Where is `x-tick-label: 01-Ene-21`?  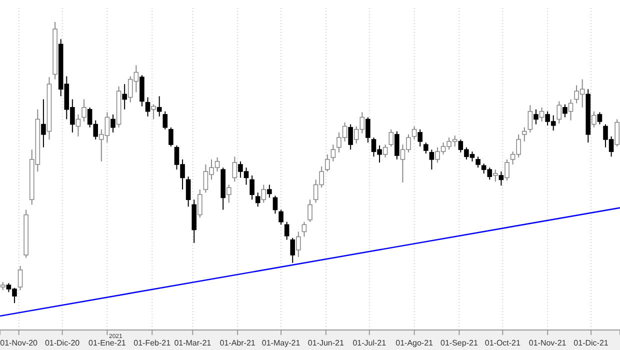 x-tick-label: 01-Ene-21 is located at coordinates (107, 343).